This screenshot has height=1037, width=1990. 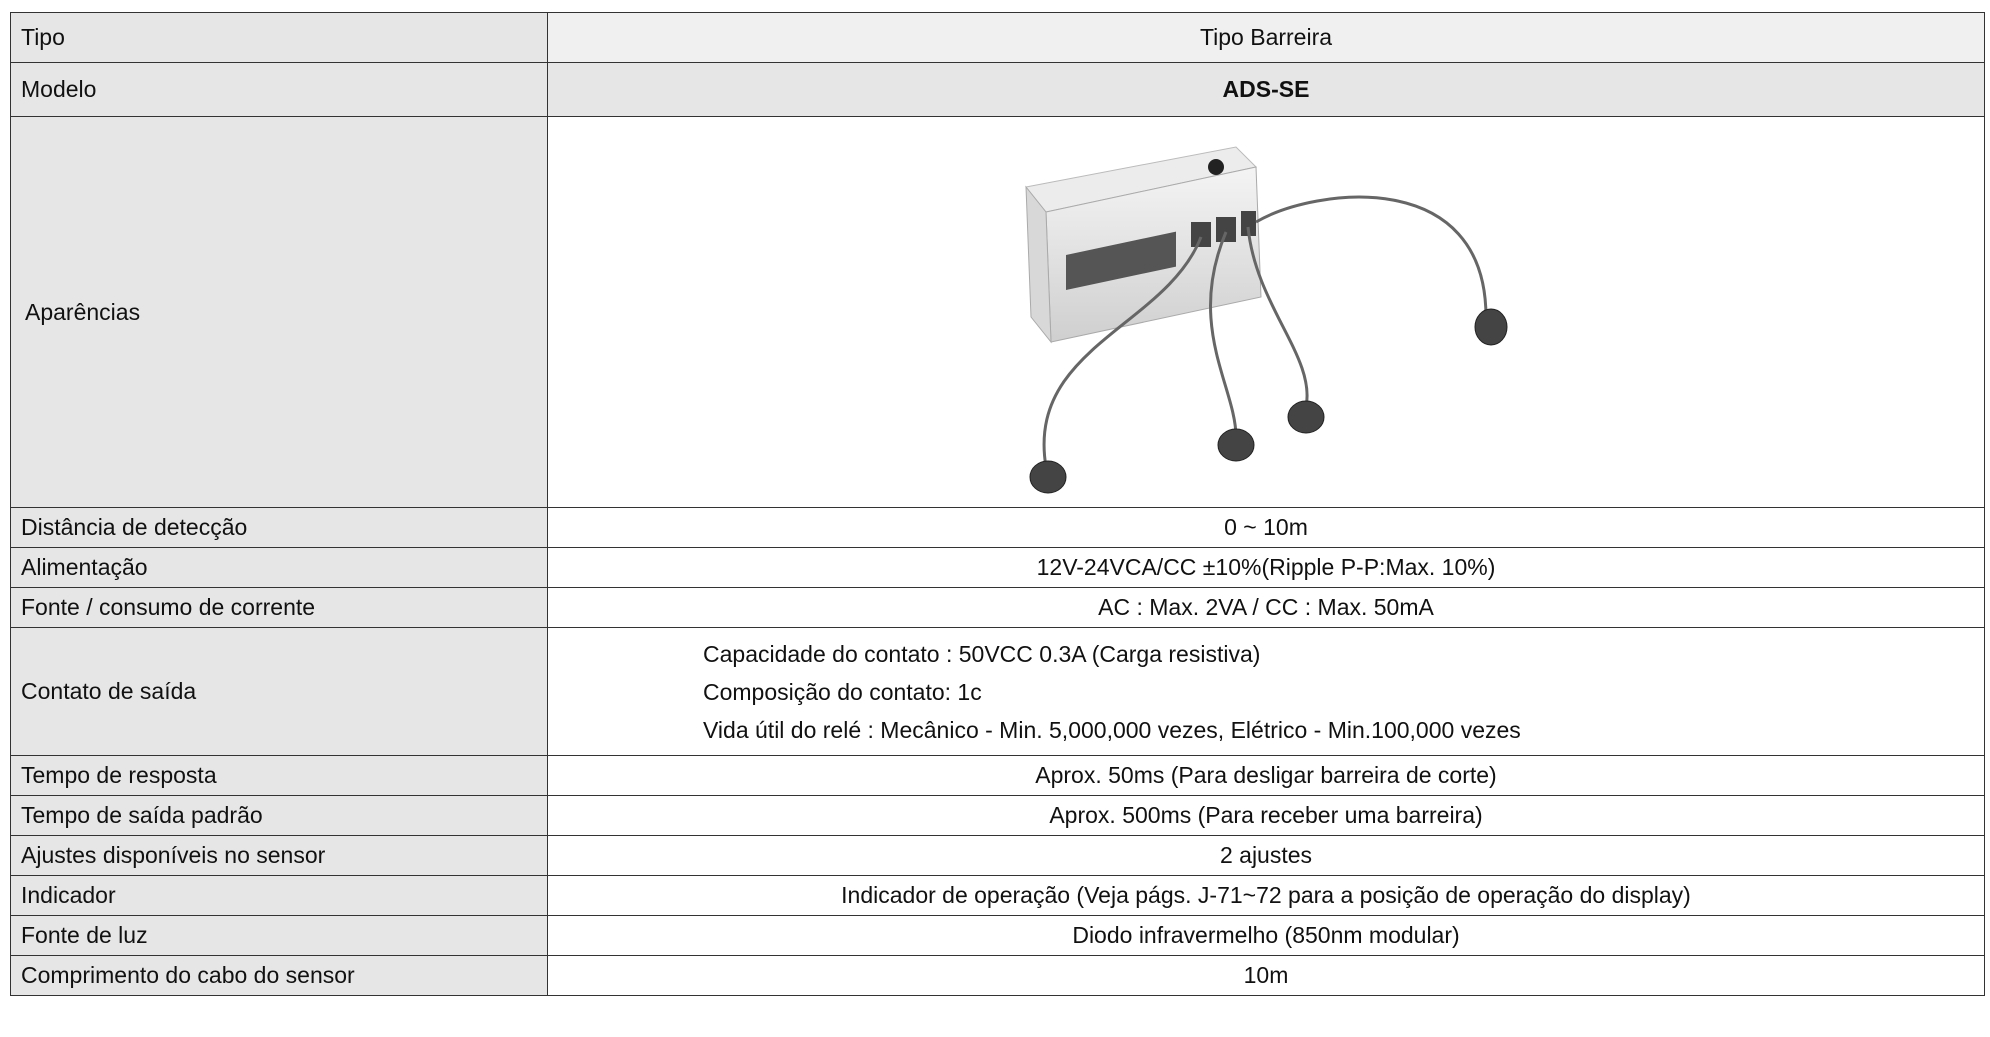 I want to click on row-label: Indicador, so click(x=279, y=895).